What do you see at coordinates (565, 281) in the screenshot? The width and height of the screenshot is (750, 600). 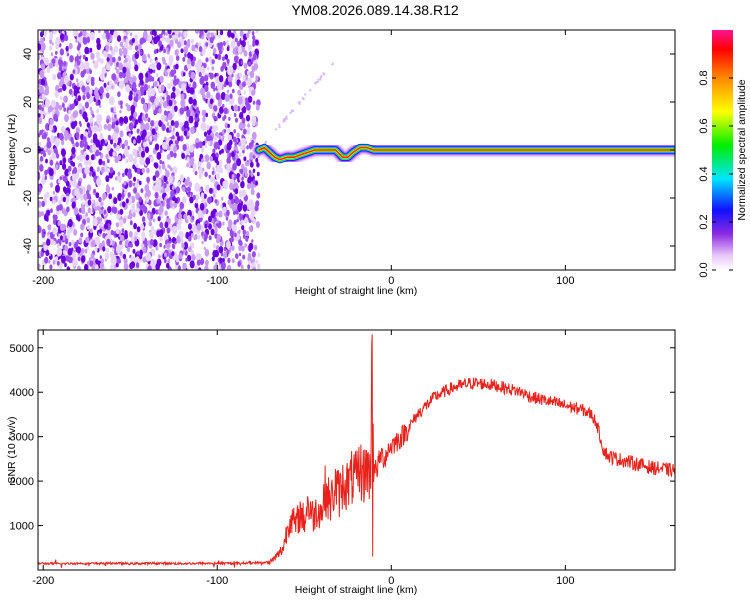 I see `x-tick-label: 100` at bounding box center [565, 281].